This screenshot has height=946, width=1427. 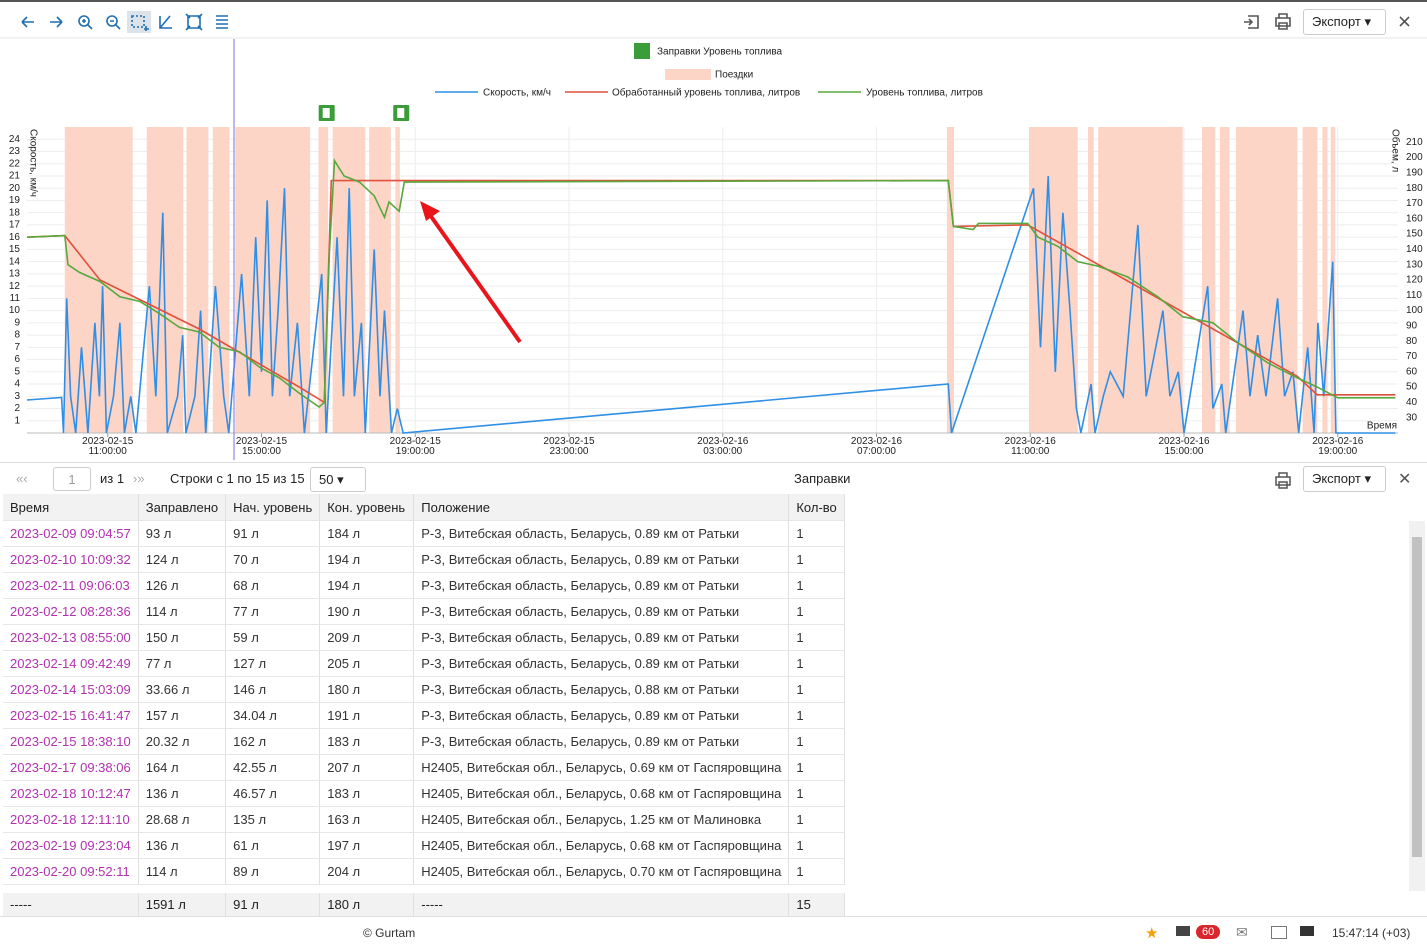 I want to click on next-last: ›», so click(x=139, y=478).